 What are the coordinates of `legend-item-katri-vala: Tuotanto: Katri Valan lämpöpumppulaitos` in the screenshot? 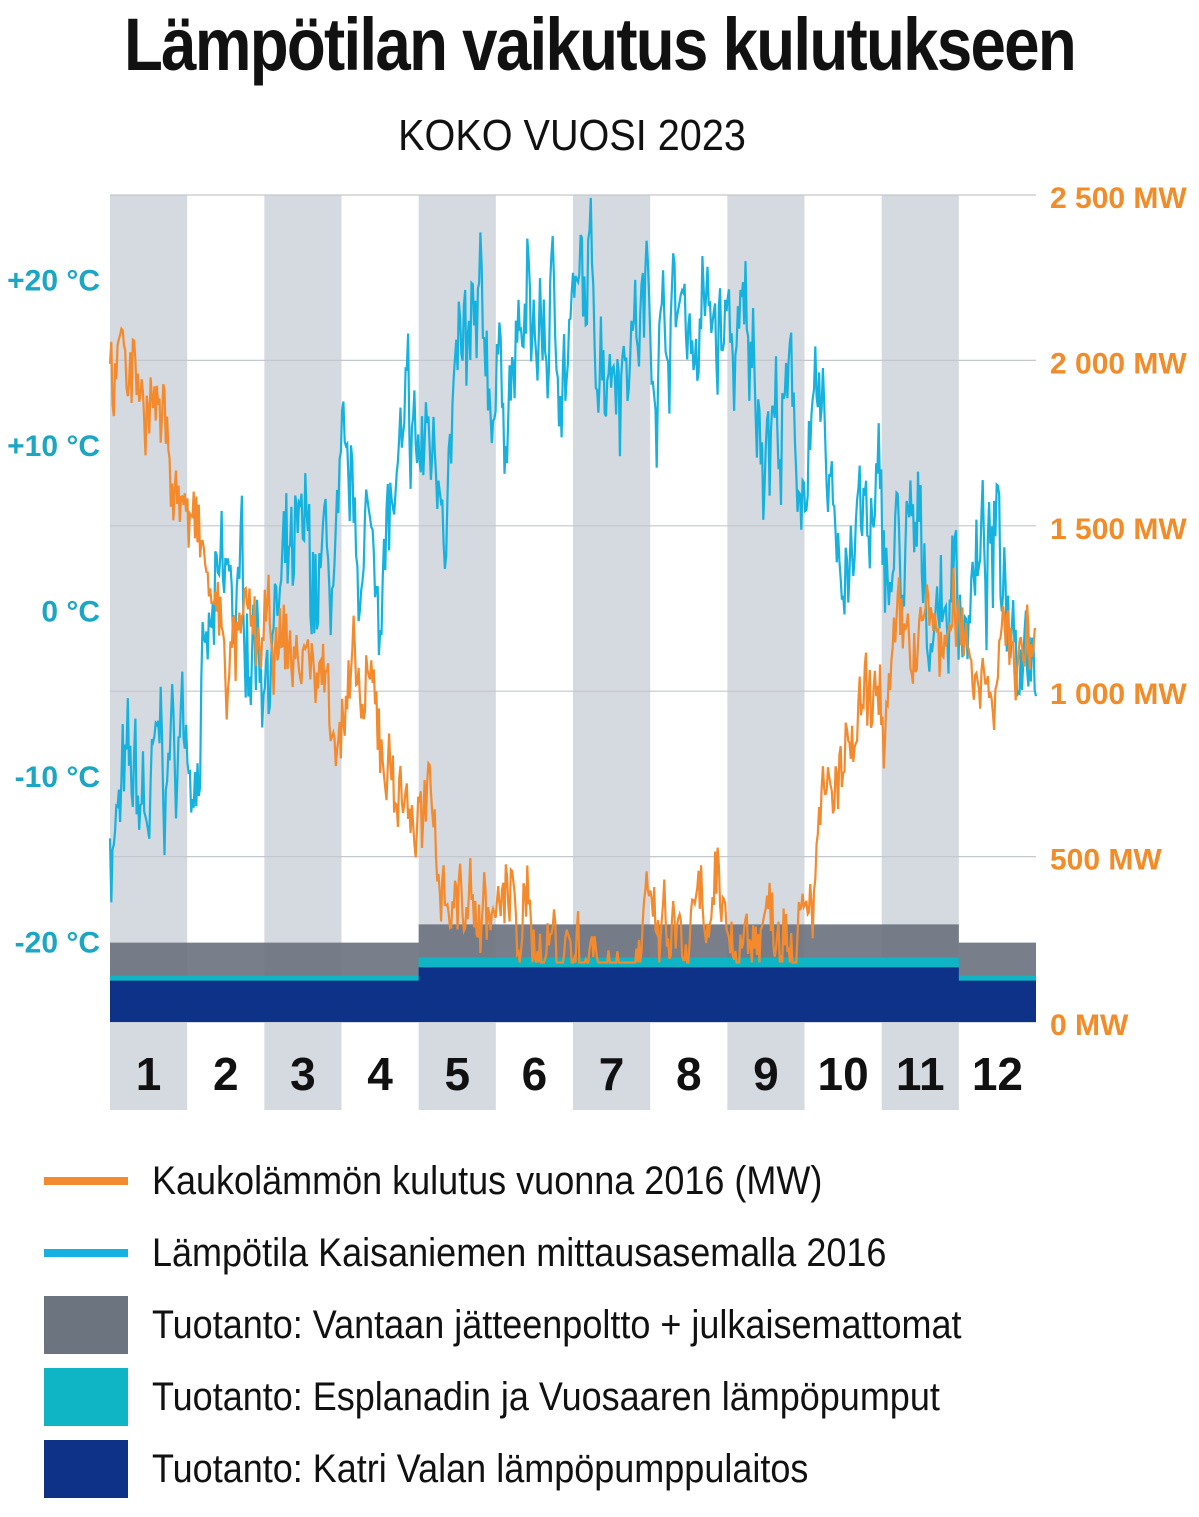 It's located at (614, 1469).